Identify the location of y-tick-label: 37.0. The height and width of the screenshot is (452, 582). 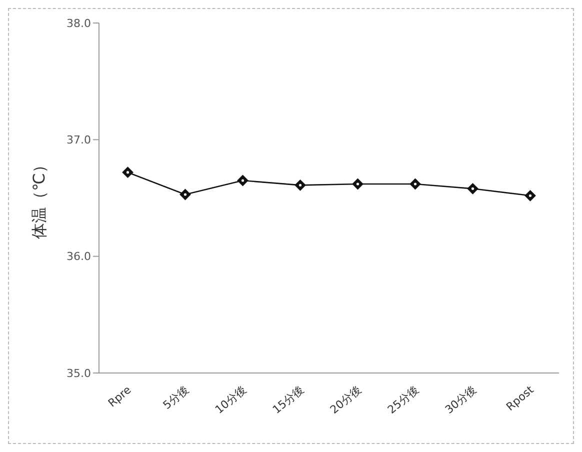
(78, 140).